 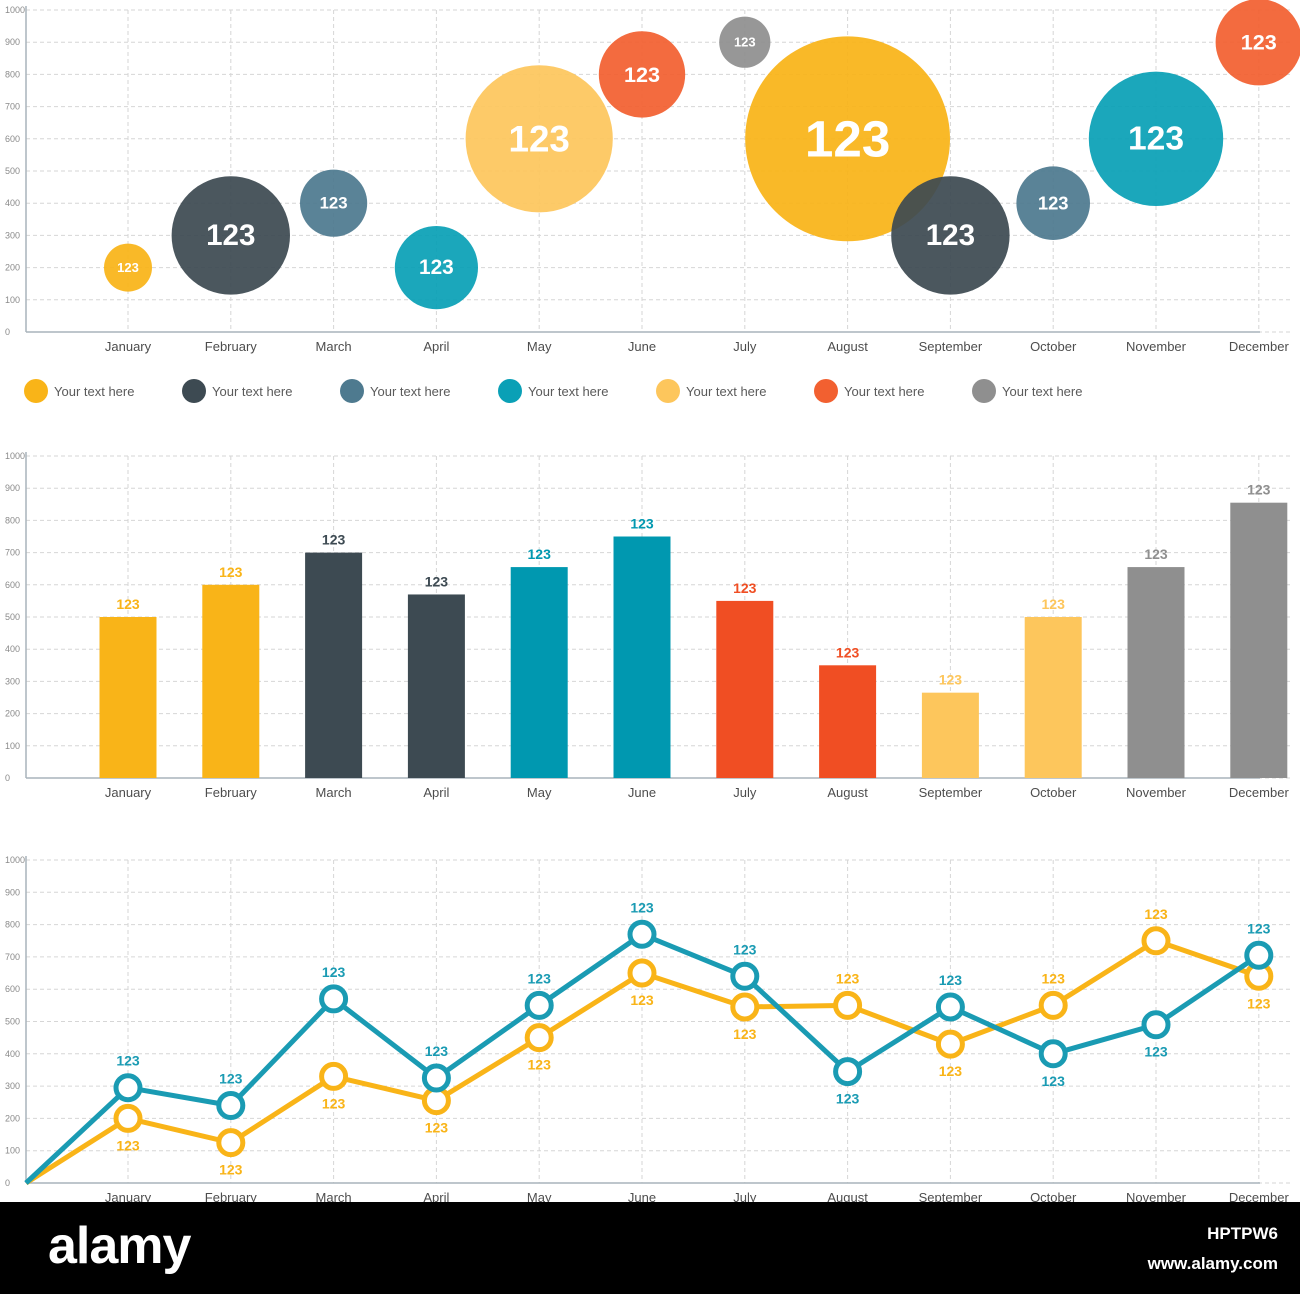 I want to click on line-x-tick-label: May, so click(x=539, y=1197).